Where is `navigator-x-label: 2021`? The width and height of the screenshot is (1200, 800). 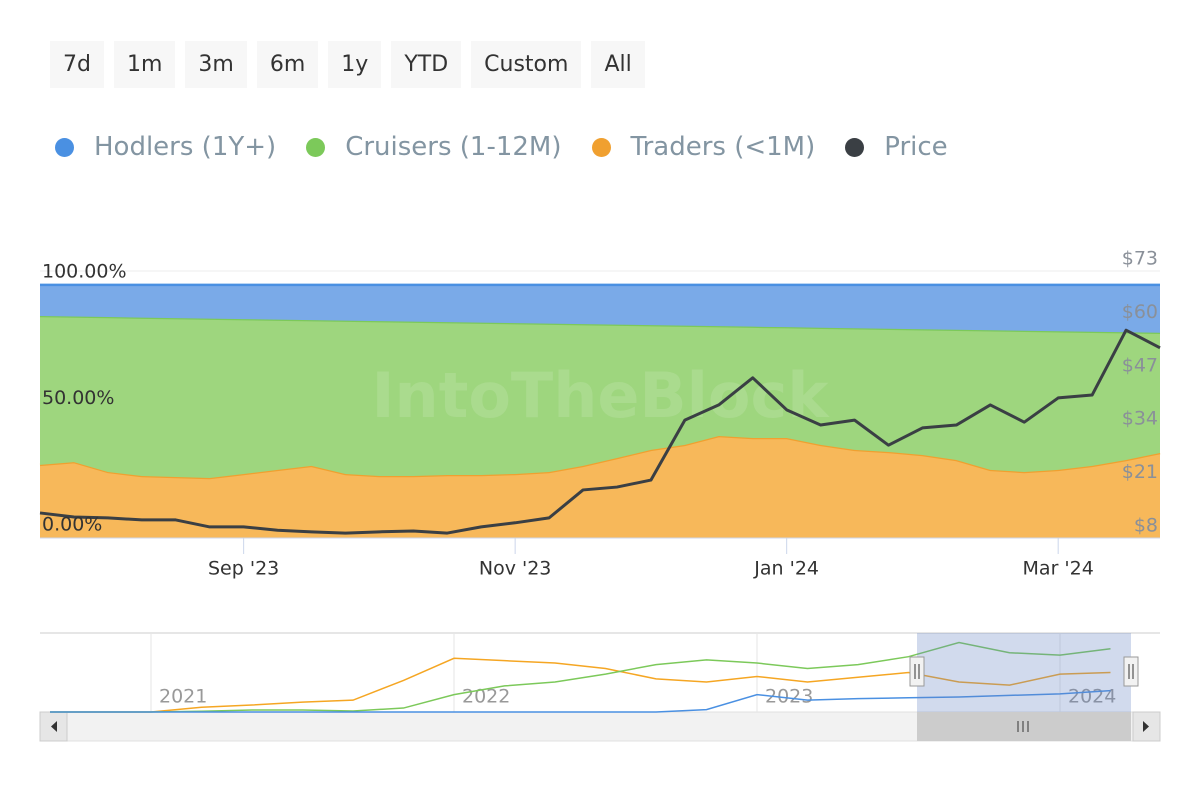 navigator-x-label: 2021 is located at coordinates (183, 697).